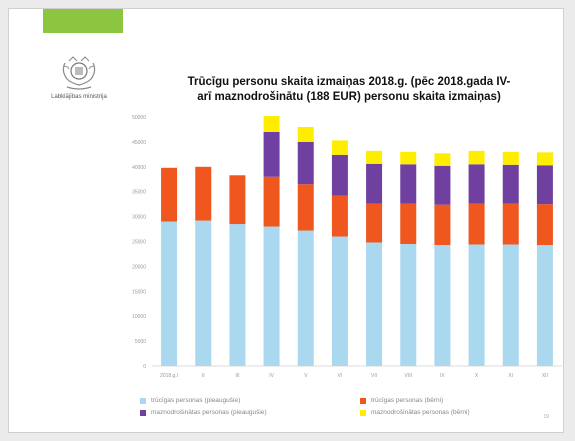 The image size is (575, 441). I want to click on x-tick-label: II, so click(203, 376).